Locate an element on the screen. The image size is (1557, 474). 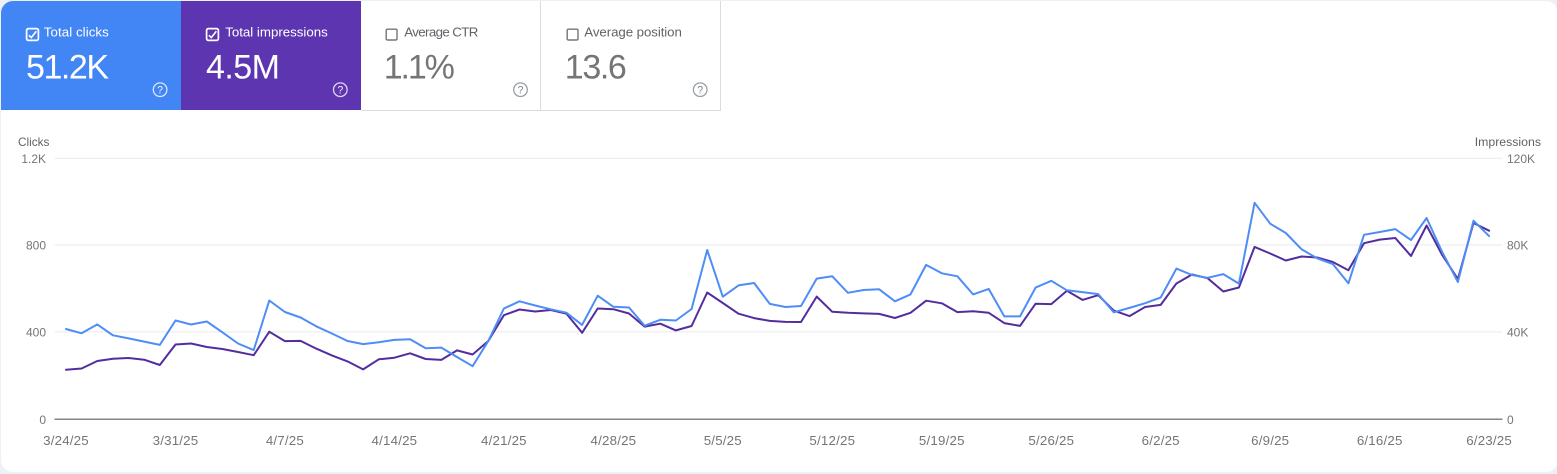
svg-text: 400 is located at coordinates (36, 333).